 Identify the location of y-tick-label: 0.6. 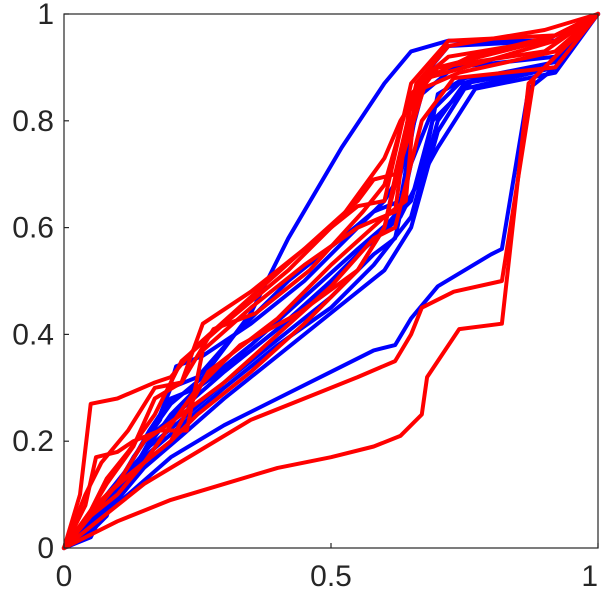
(33, 228).